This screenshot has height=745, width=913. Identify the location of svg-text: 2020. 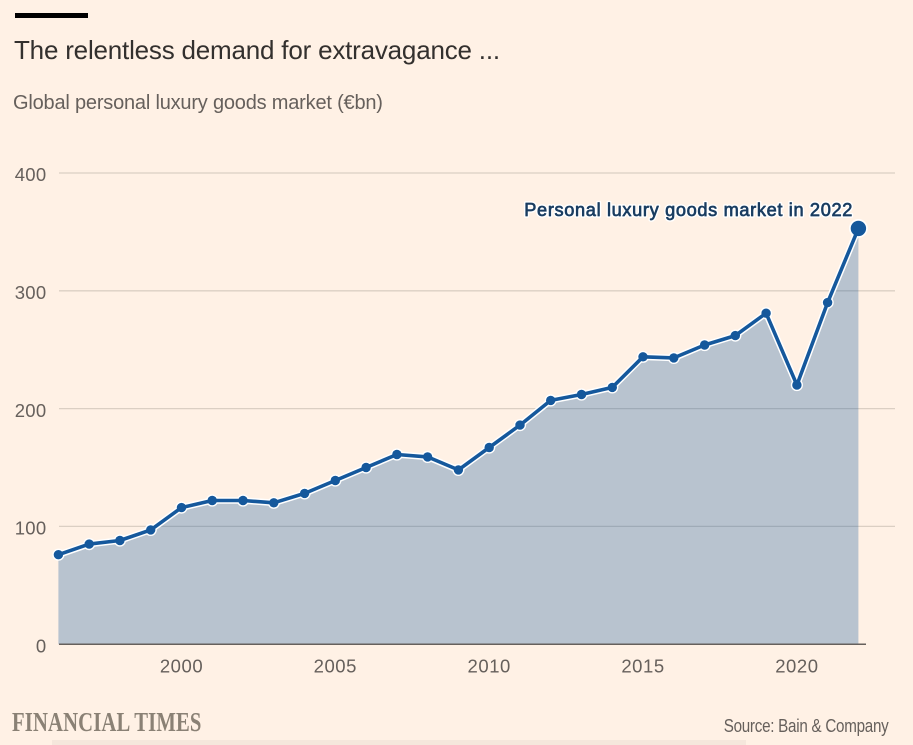
(796, 666).